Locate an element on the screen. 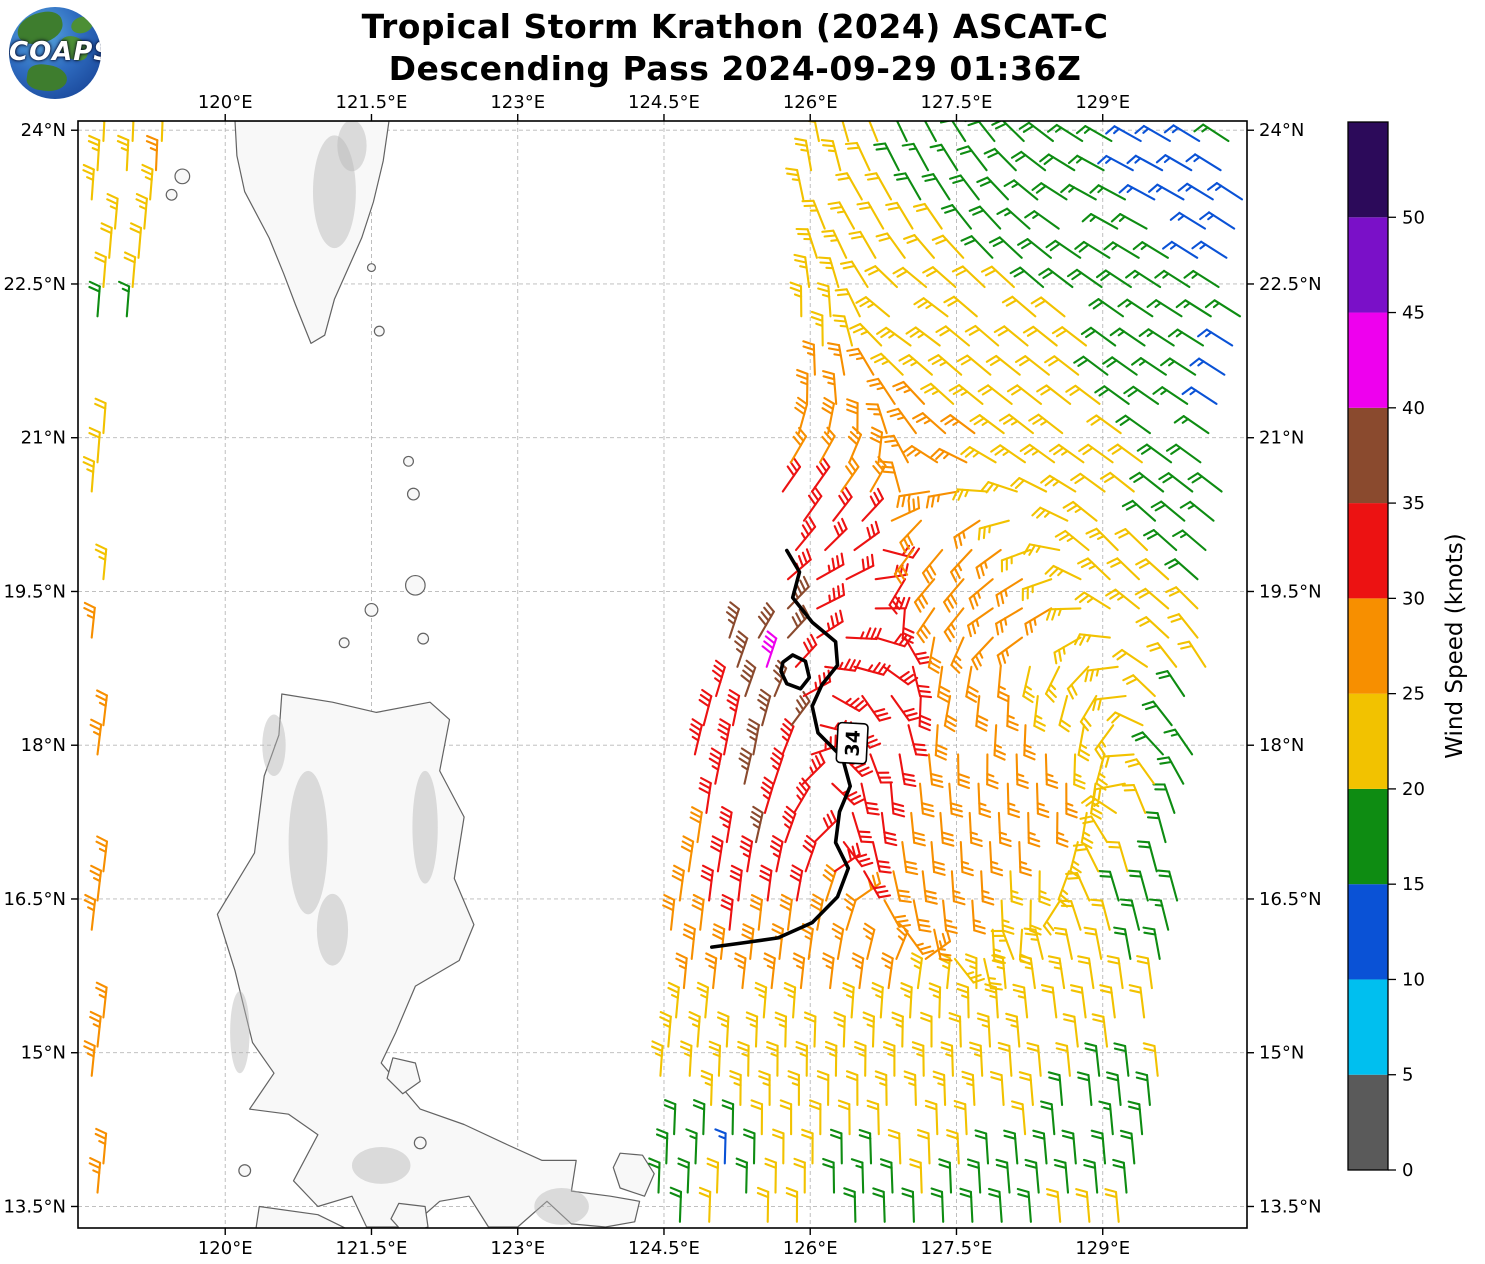  coastline-polillo is located at coordinates (403, 1076).